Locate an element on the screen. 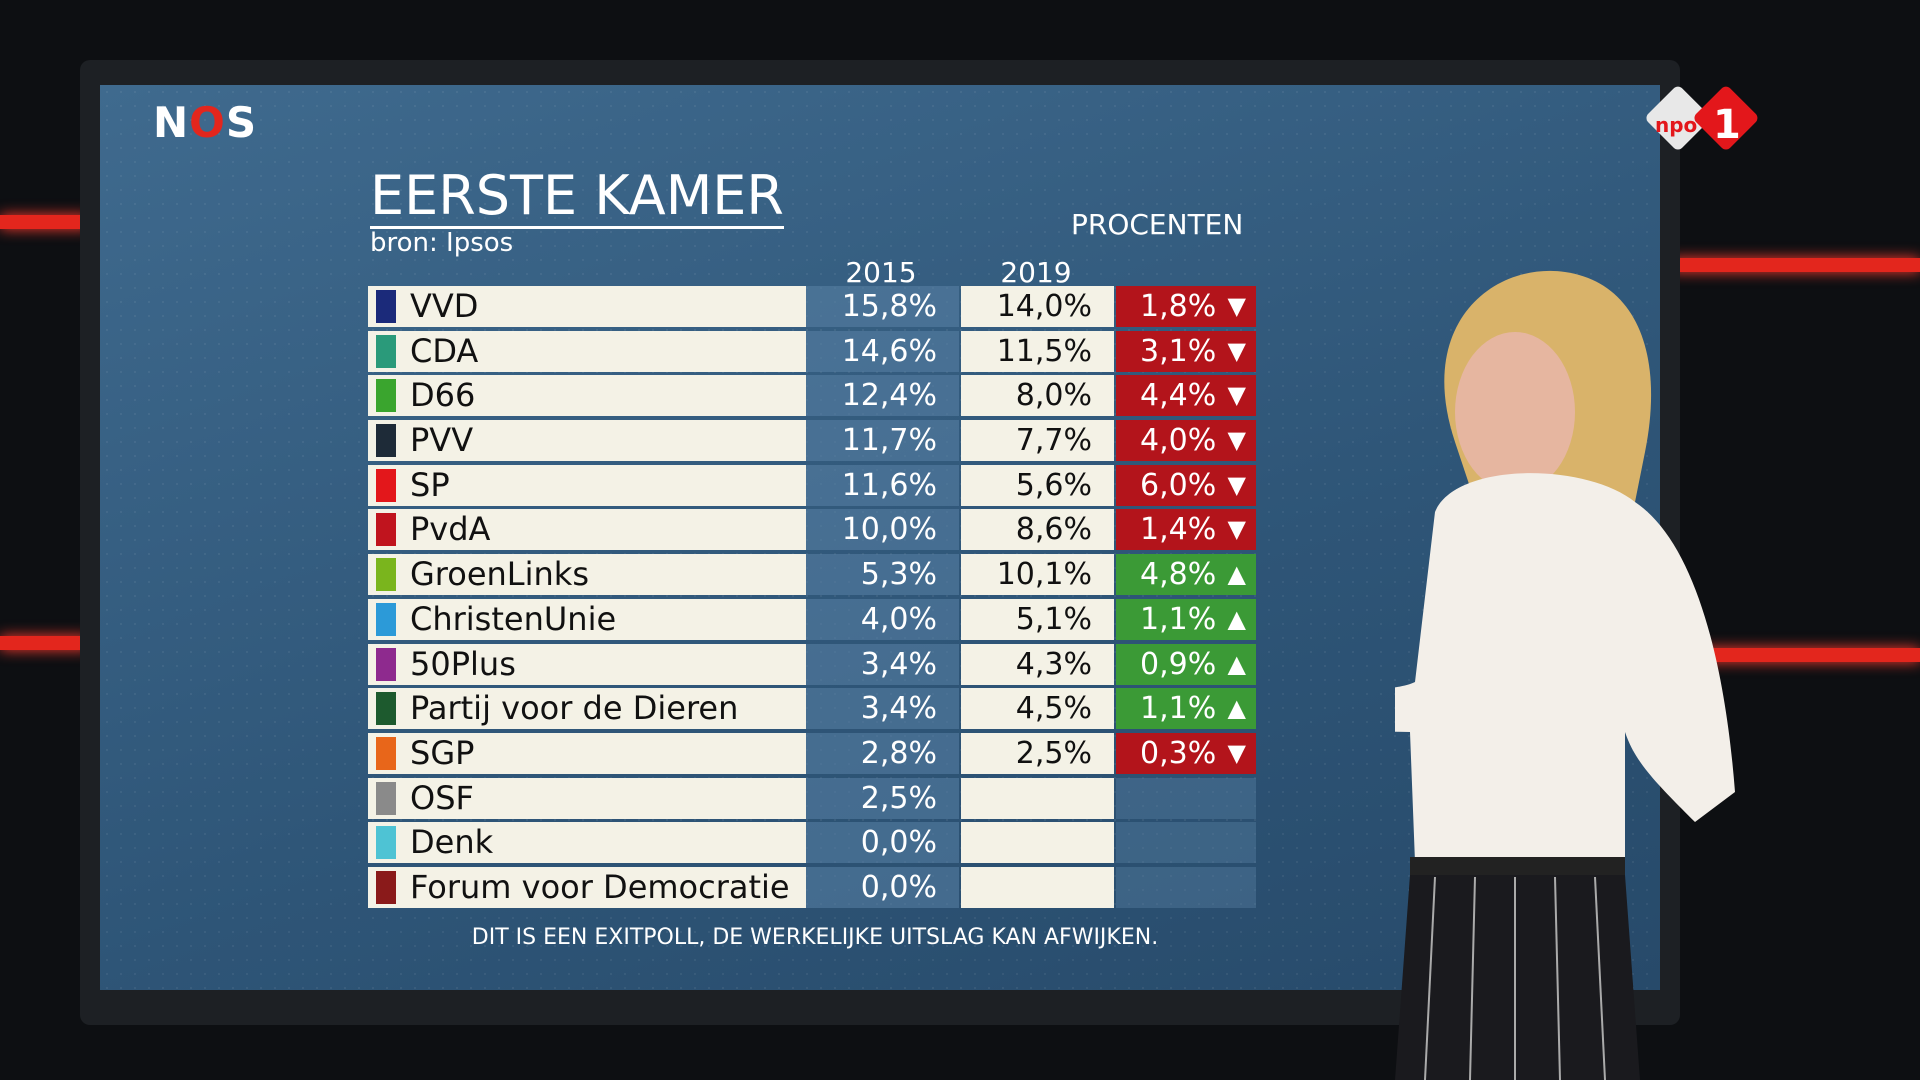 The width and height of the screenshot is (1920, 1080). change-cell: 1,1% ▲ is located at coordinates (1186, 709).